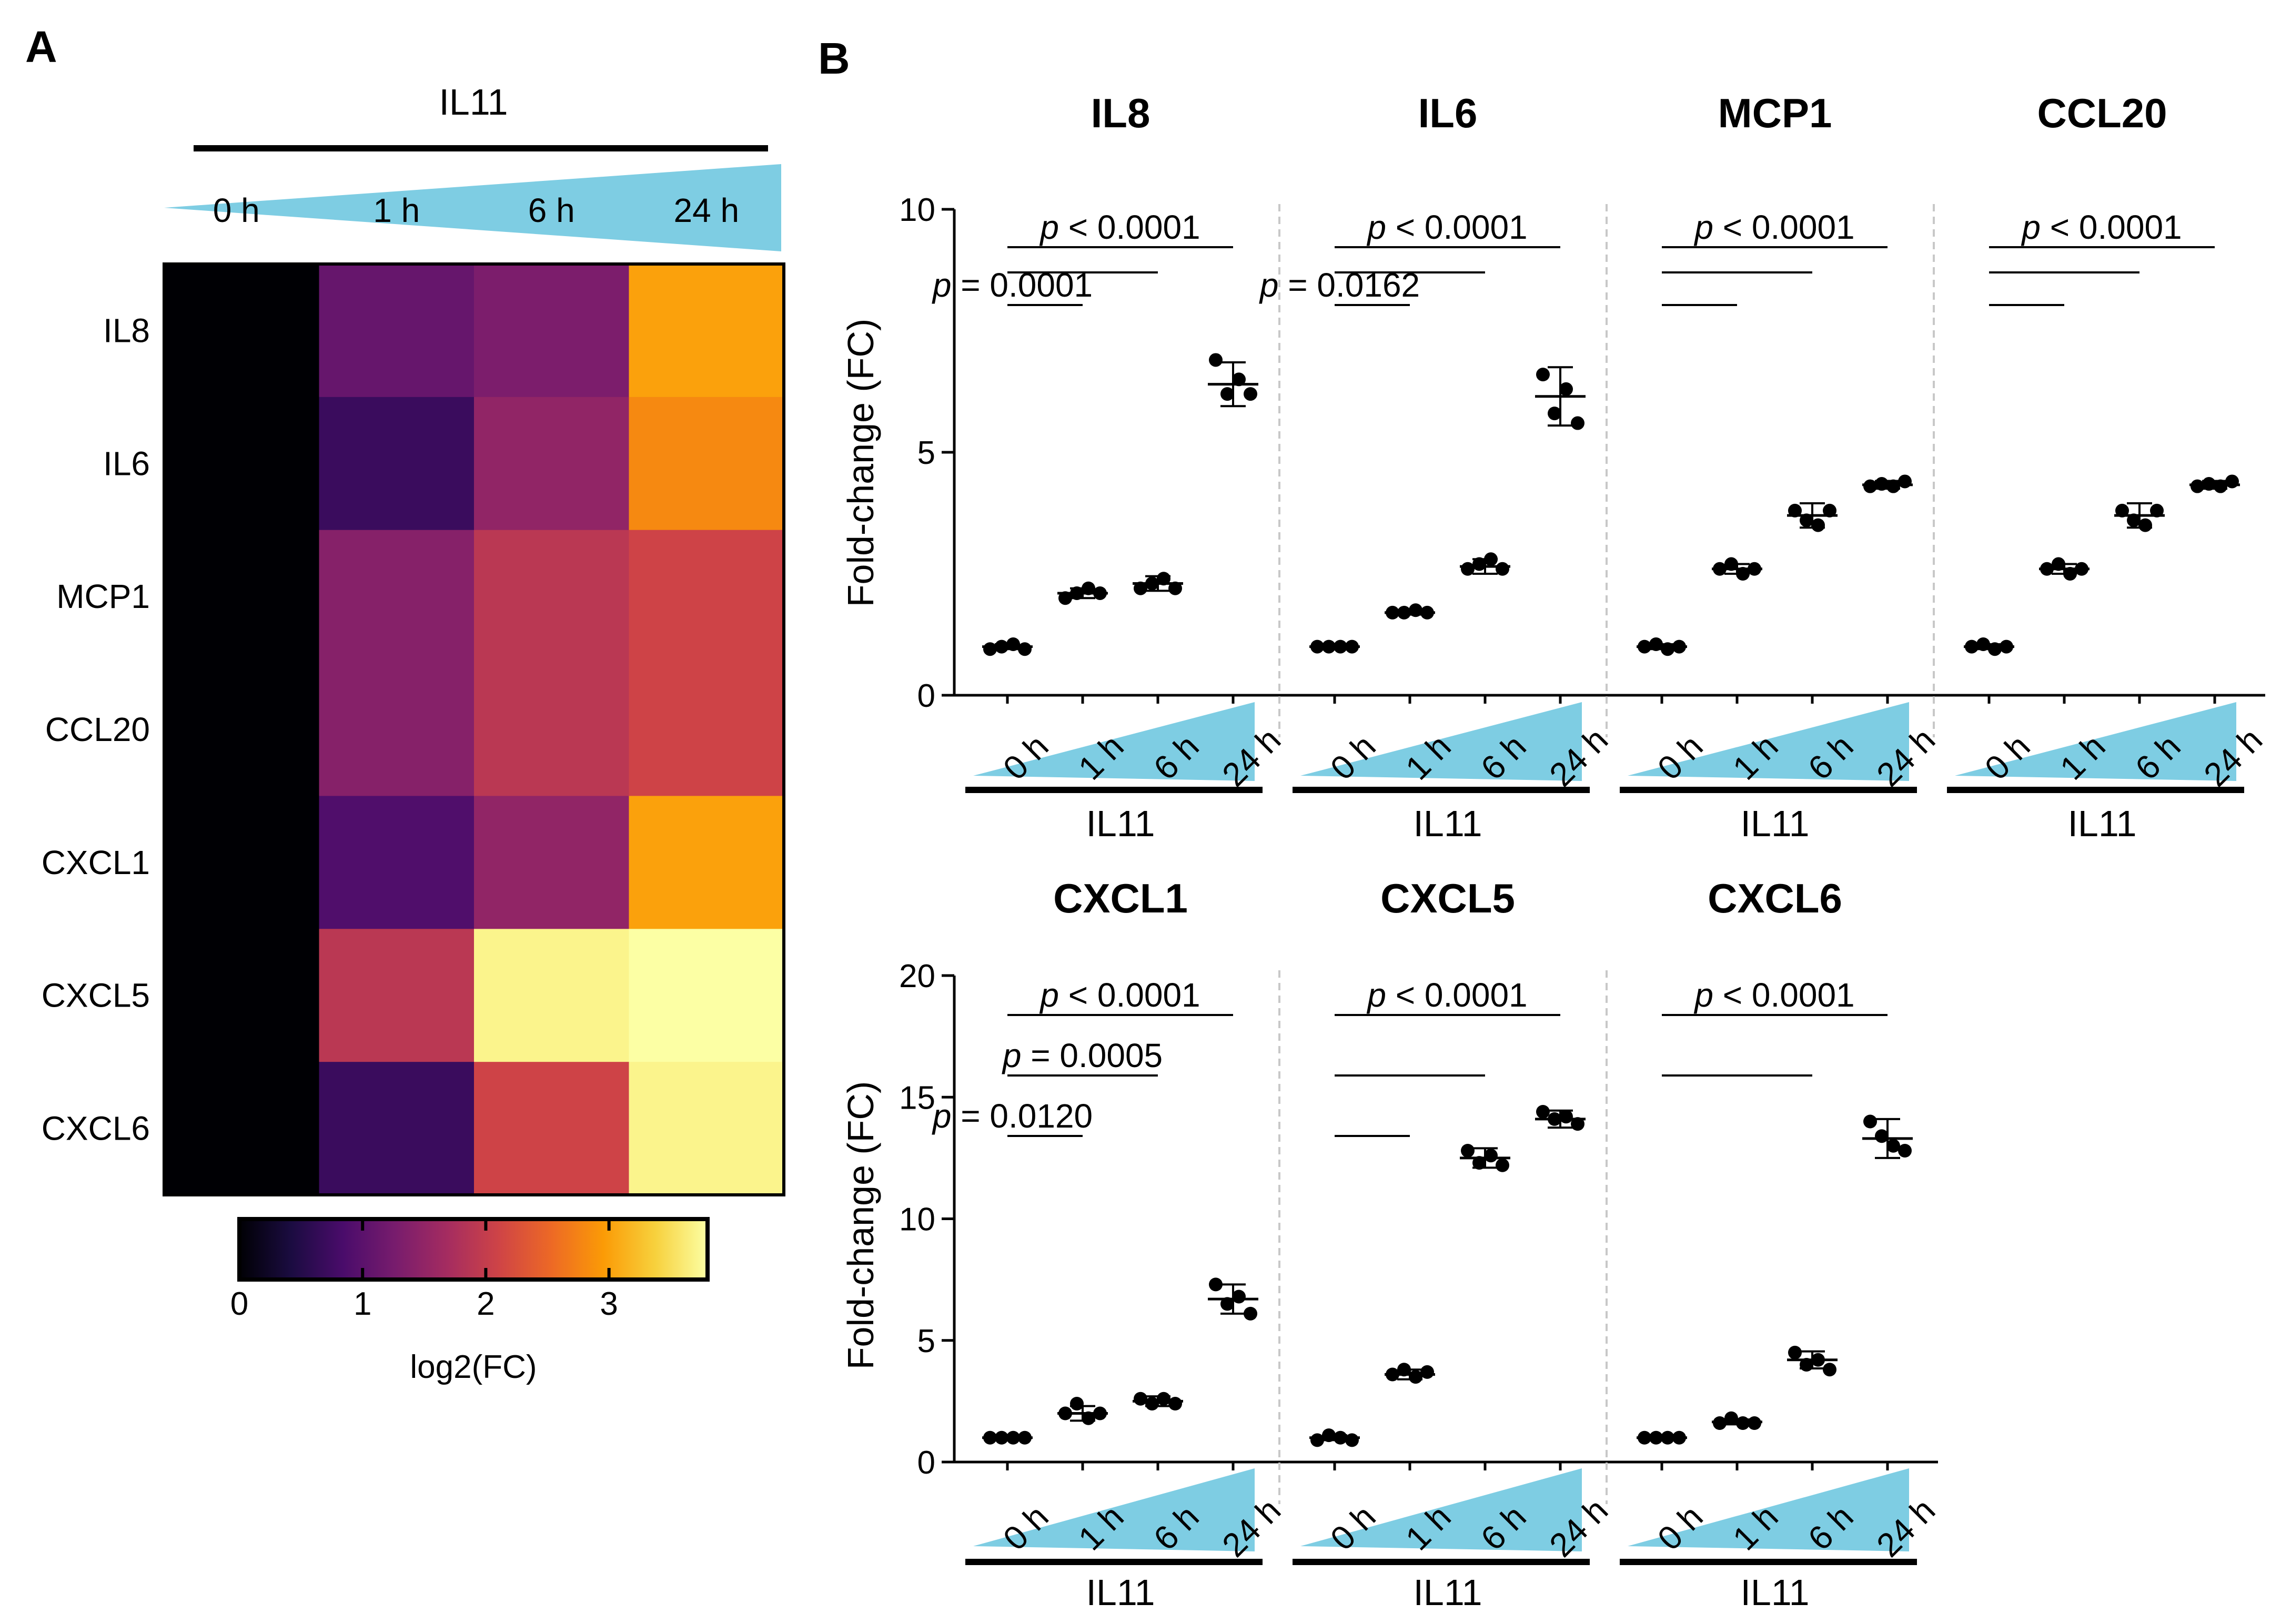 The width and height of the screenshot is (2281, 1624). Describe the element at coordinates (706, 210) in the screenshot. I see `heatmap-column-label: 24 h` at that location.